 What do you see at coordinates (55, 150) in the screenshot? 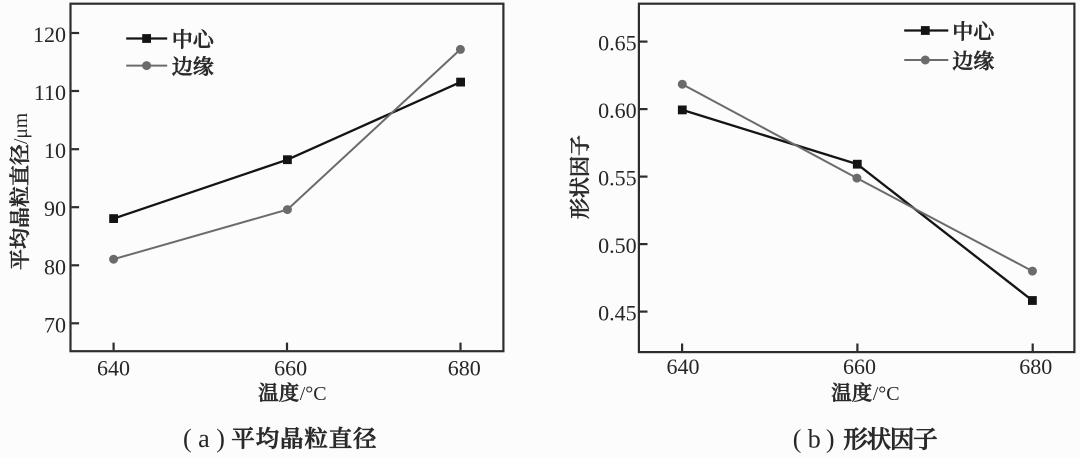
I see `svg-text: 10` at bounding box center [55, 150].